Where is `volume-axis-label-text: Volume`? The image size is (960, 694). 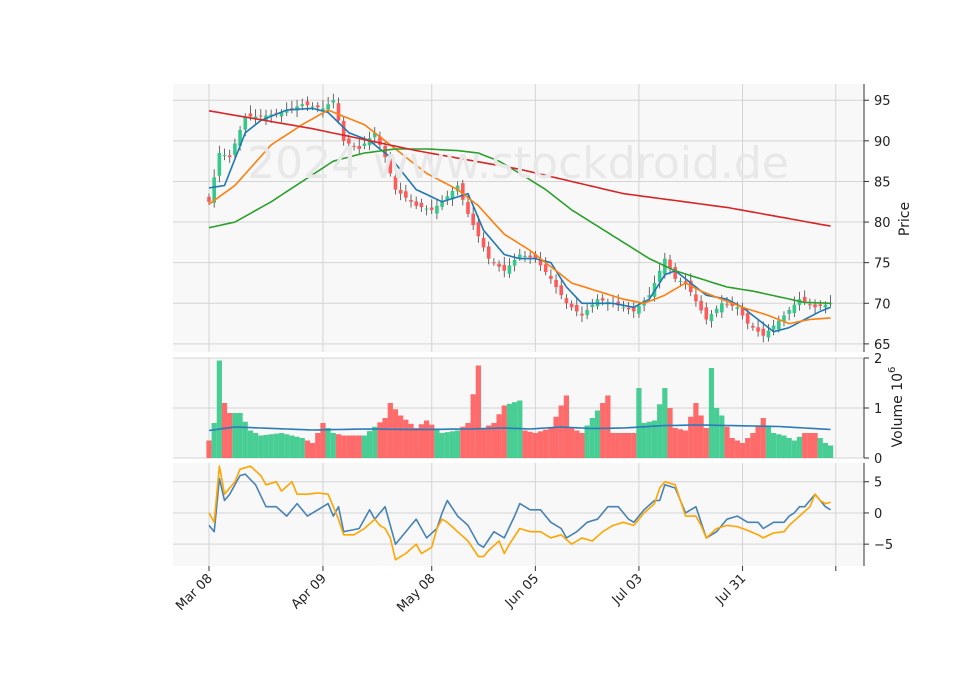 volume-axis-label-text: Volume is located at coordinates (898, 421).